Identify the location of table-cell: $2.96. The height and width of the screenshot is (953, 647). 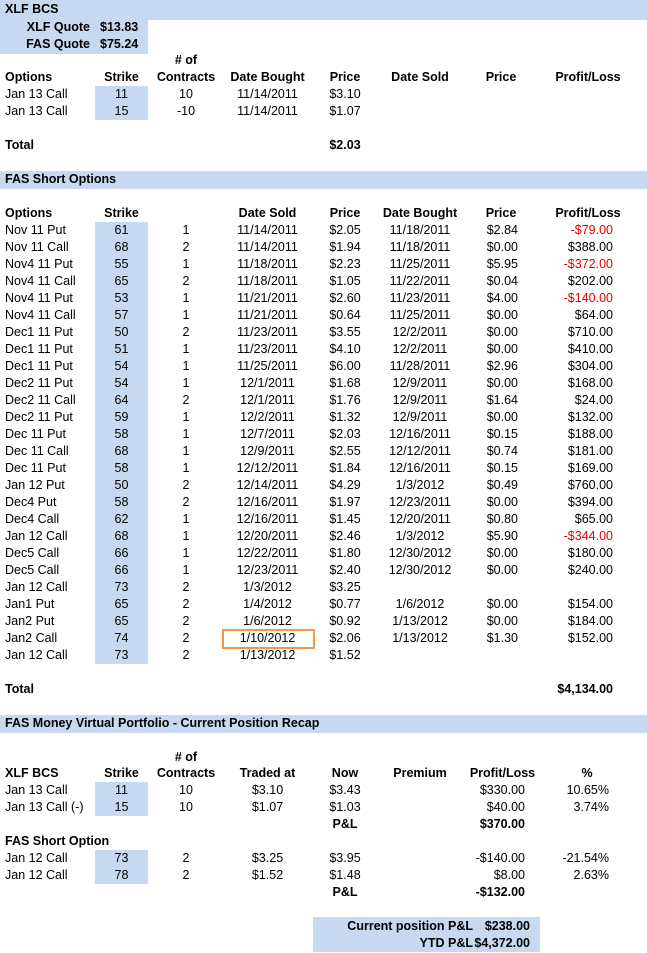
(502, 366).